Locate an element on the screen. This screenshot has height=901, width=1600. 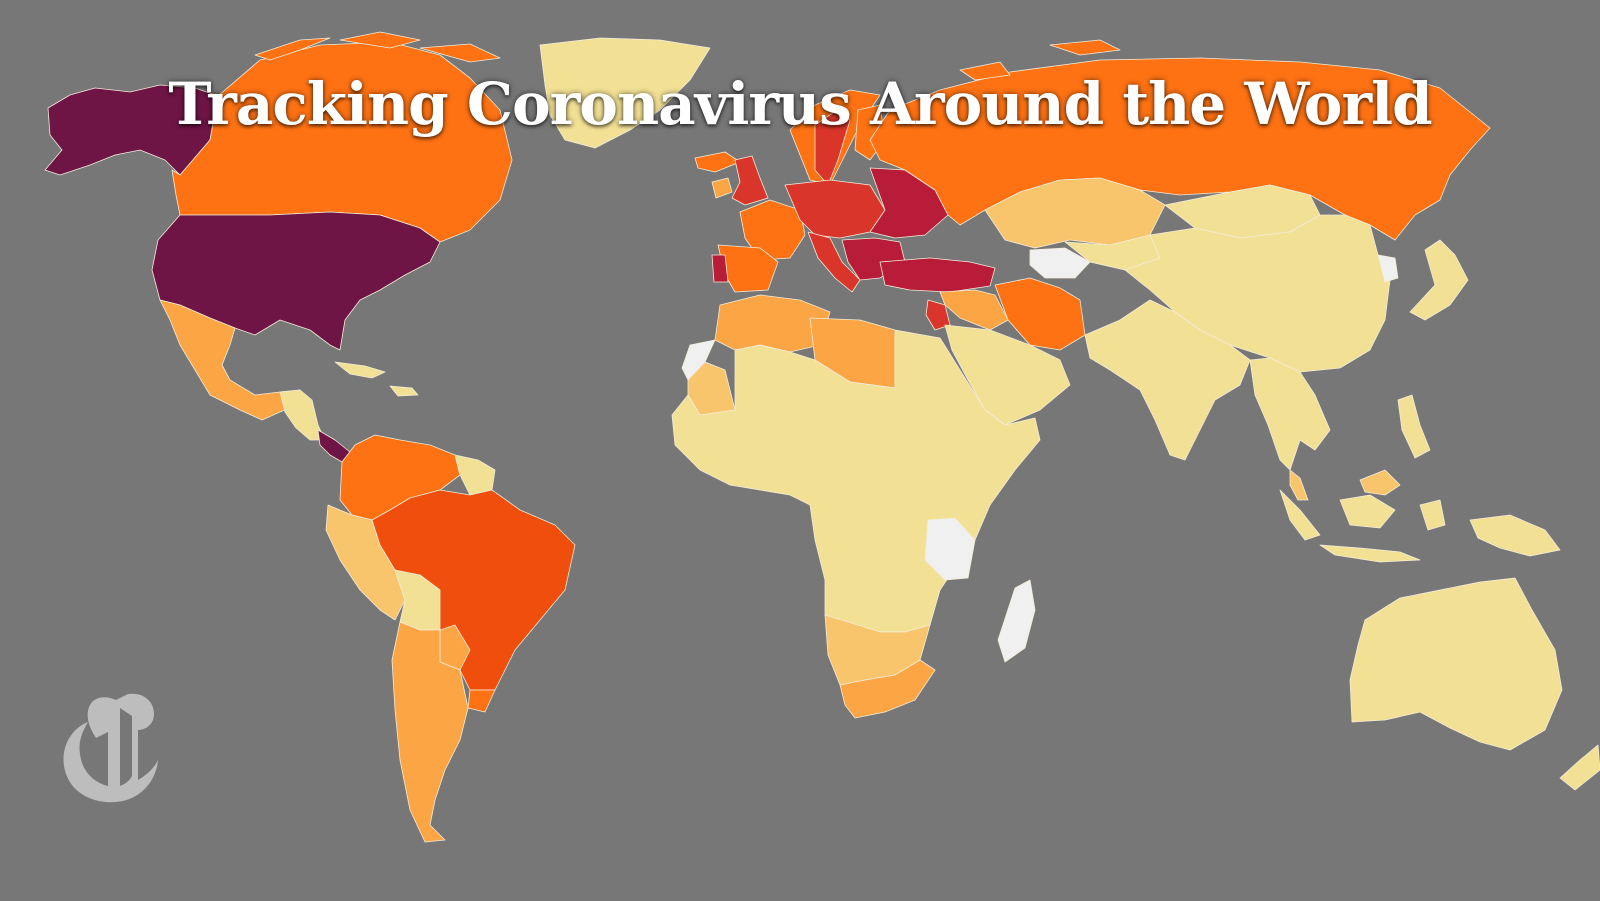
region-australia is located at coordinates (1456, 664).